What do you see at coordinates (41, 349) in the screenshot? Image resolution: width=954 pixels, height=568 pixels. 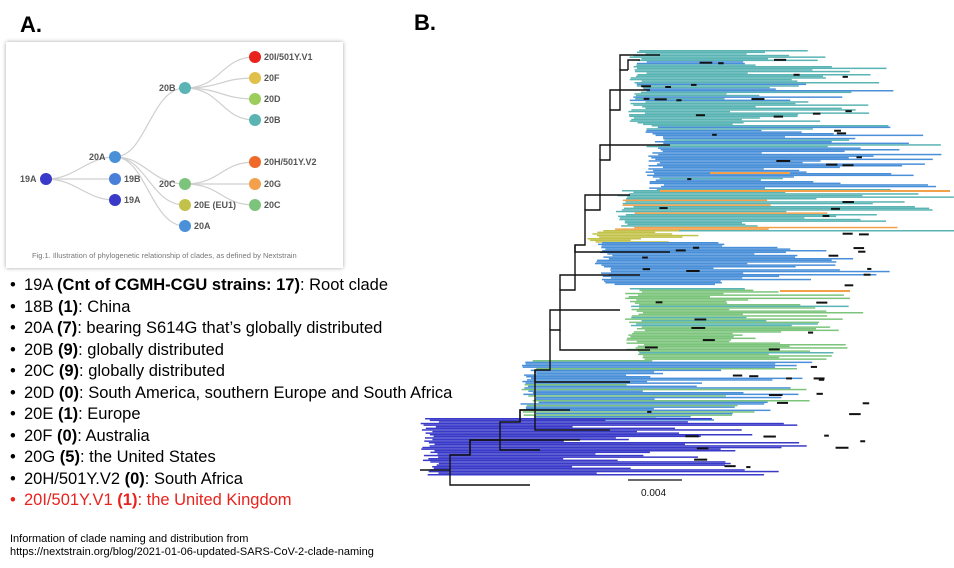 I see `clade-item-name: 20B` at bounding box center [41, 349].